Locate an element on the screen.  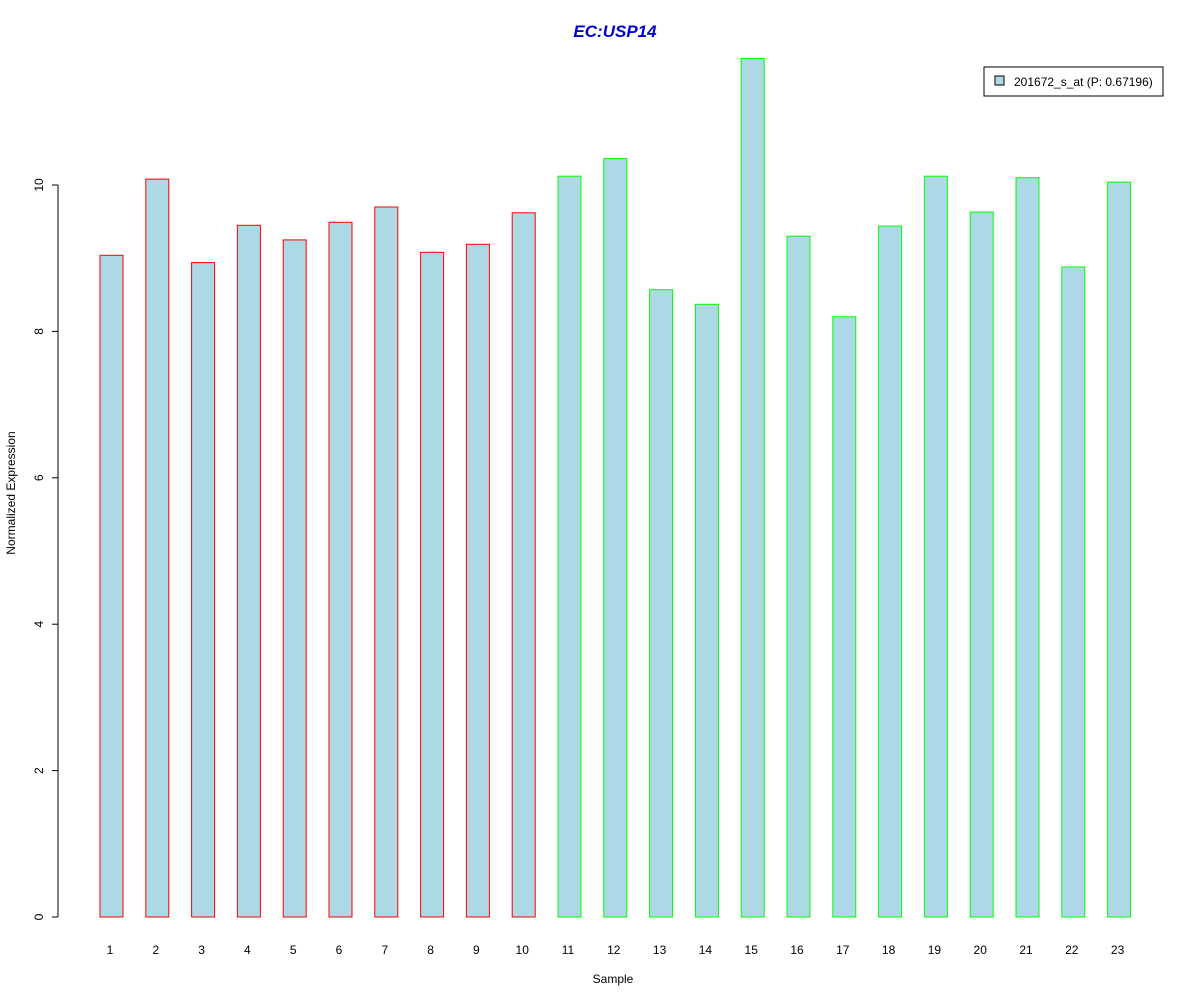
y-axis-tick-label: 2 is located at coordinates (39, 770).